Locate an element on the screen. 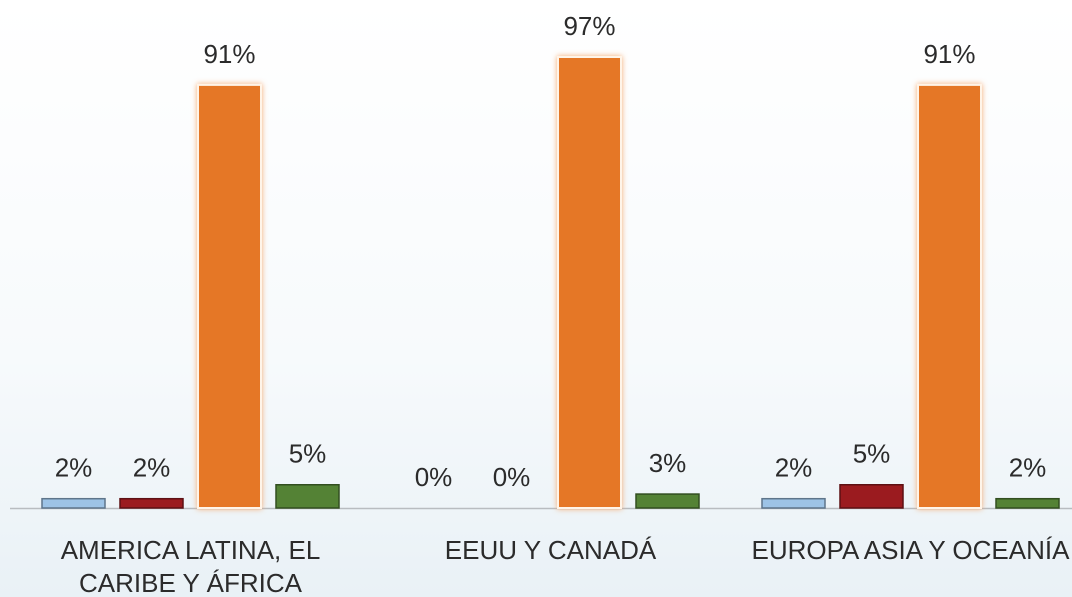 The width and height of the screenshot is (1072, 597). data-label: 97% is located at coordinates (589, 26).